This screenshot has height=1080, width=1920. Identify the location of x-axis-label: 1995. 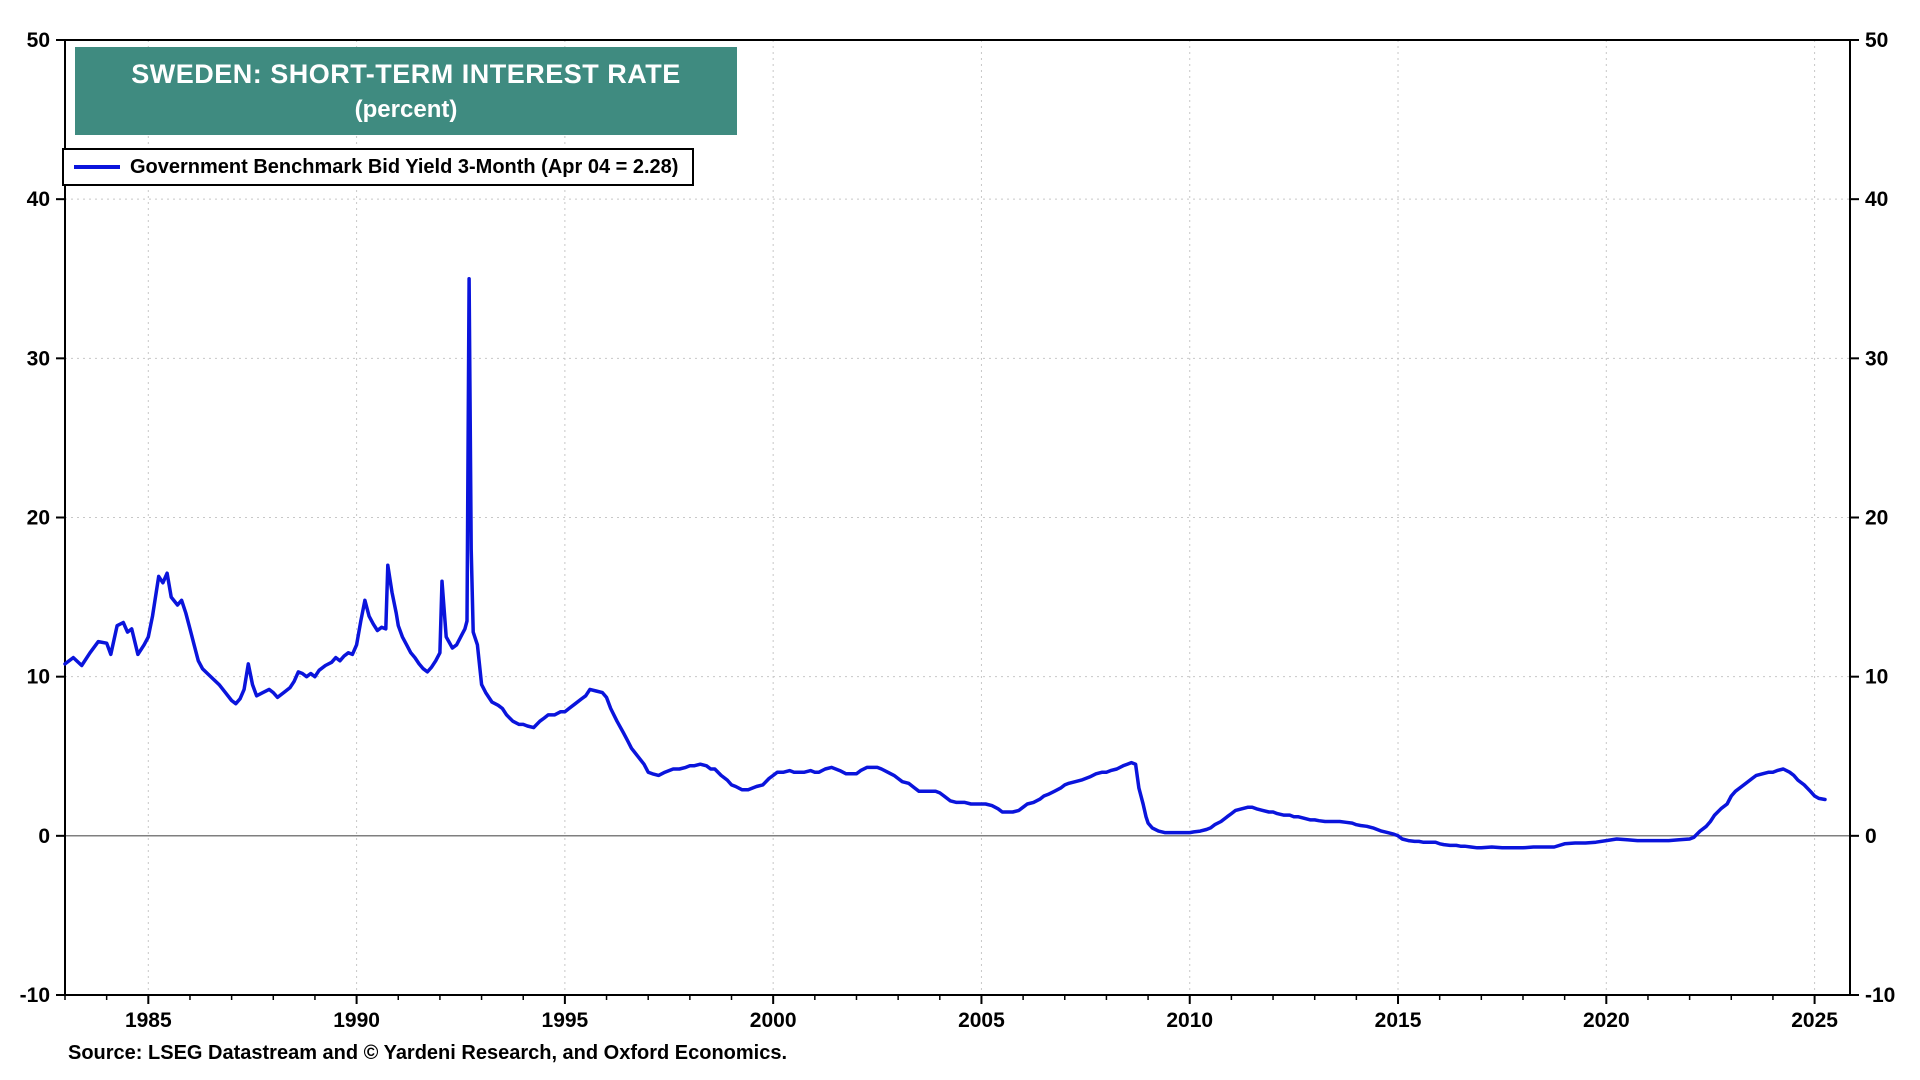
(565, 1020).